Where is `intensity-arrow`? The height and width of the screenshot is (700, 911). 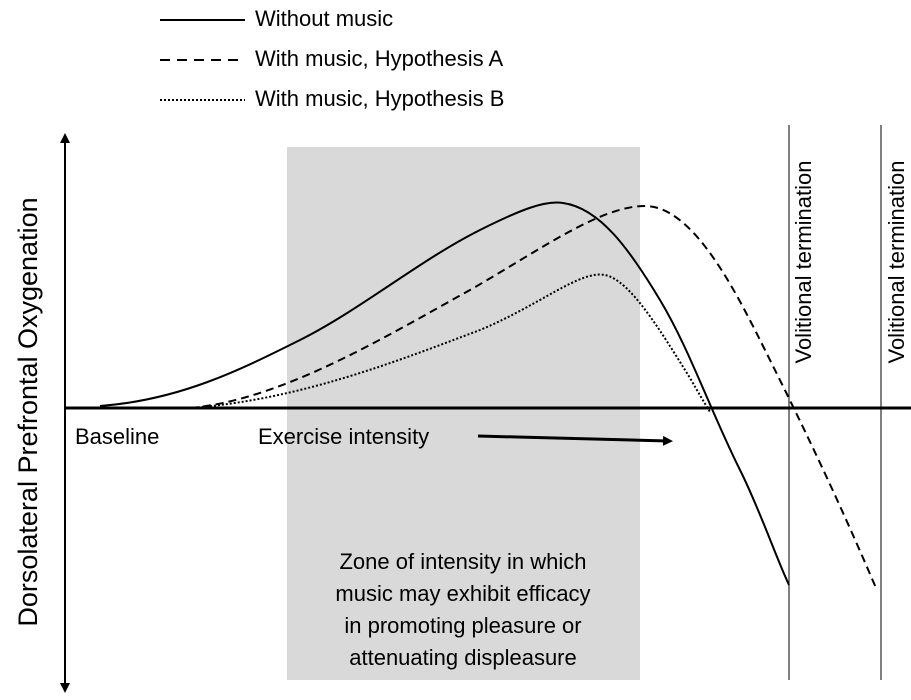
intensity-arrow is located at coordinates (575, 440).